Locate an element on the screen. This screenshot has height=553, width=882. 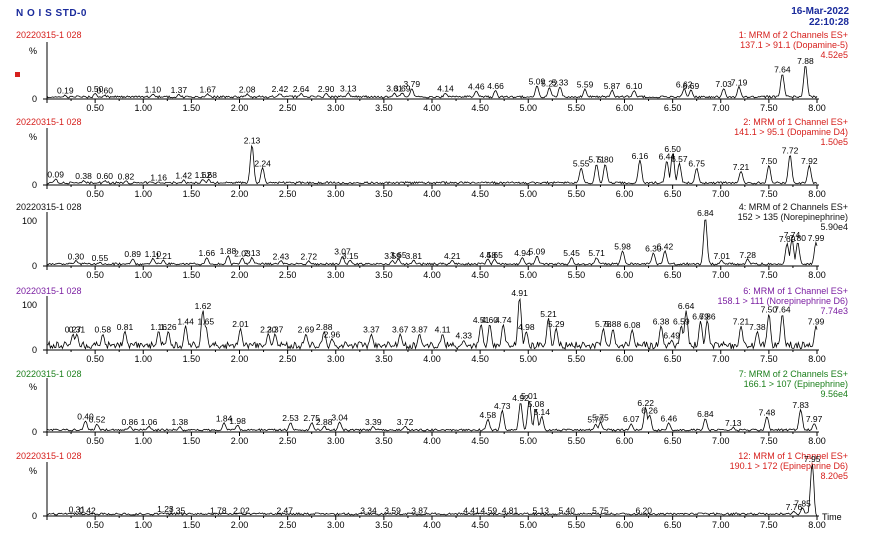
peak-label: 7.64 is located at coordinates (782, 69).